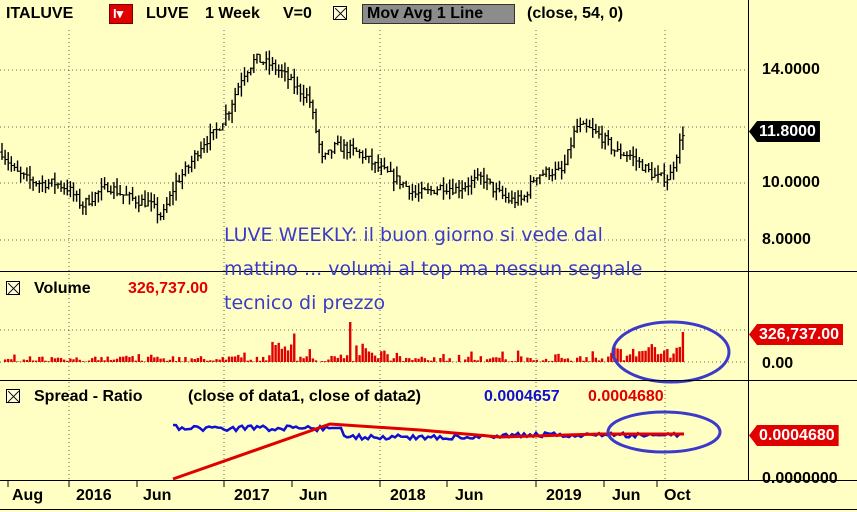 The width and height of the screenshot is (857, 512). What do you see at coordinates (40, 13) in the screenshot?
I see `symbol-label: ITALUVE` at bounding box center [40, 13].